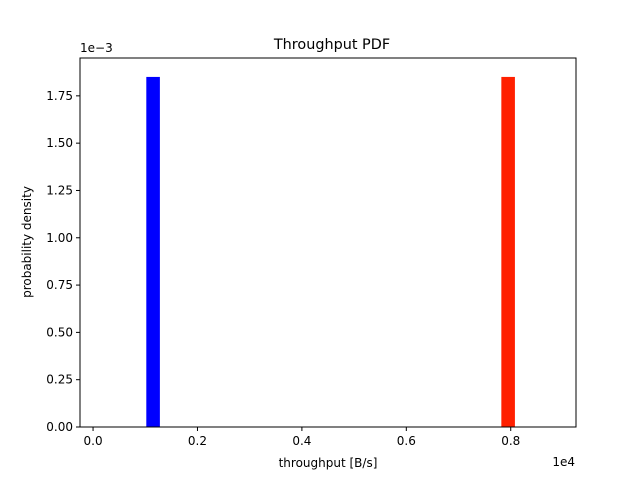 This screenshot has height=480, width=640. I want to click on x-tick-label: 0.2, so click(197, 441).